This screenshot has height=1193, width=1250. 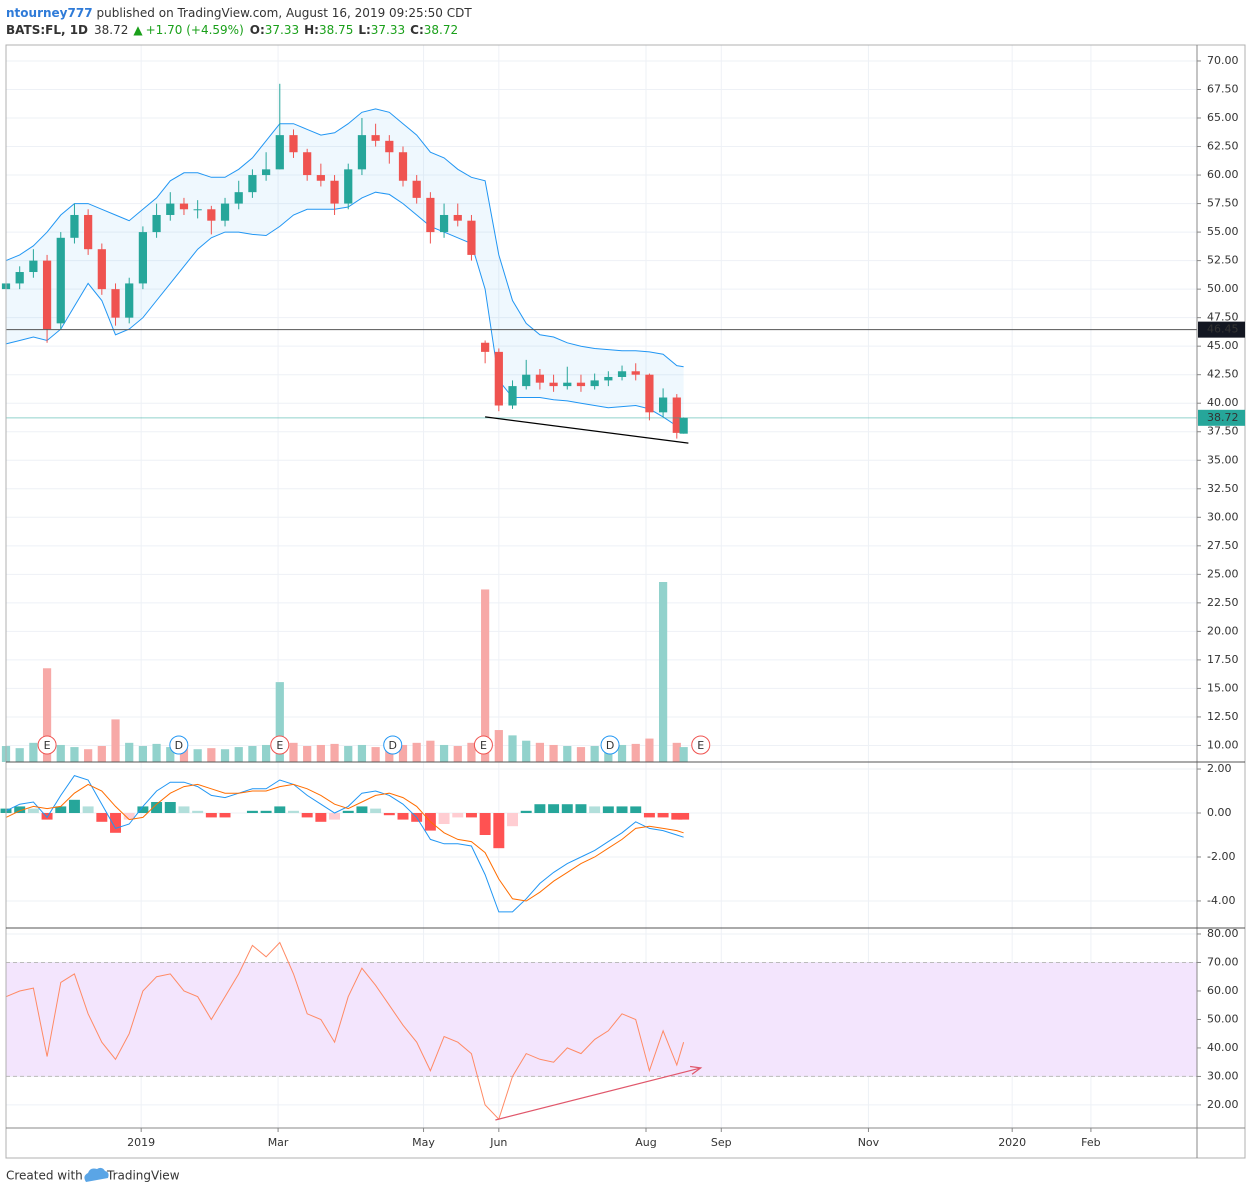 I want to click on y-tick-label: 17.50, so click(x=1223, y=659).